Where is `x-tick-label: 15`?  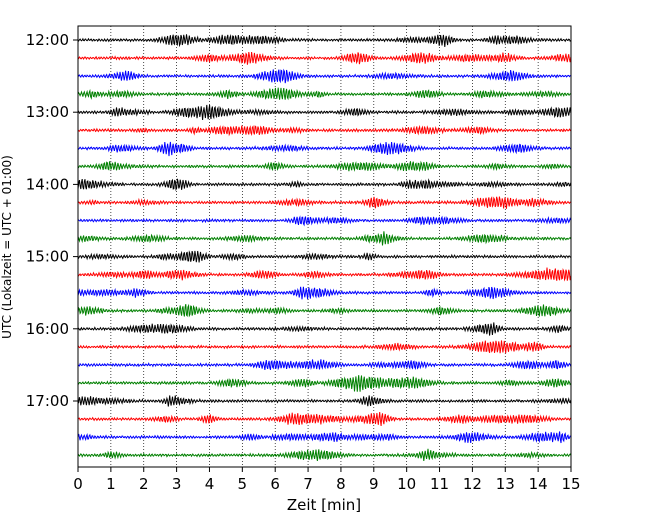
x-tick-label: 15 is located at coordinates (570, 484).